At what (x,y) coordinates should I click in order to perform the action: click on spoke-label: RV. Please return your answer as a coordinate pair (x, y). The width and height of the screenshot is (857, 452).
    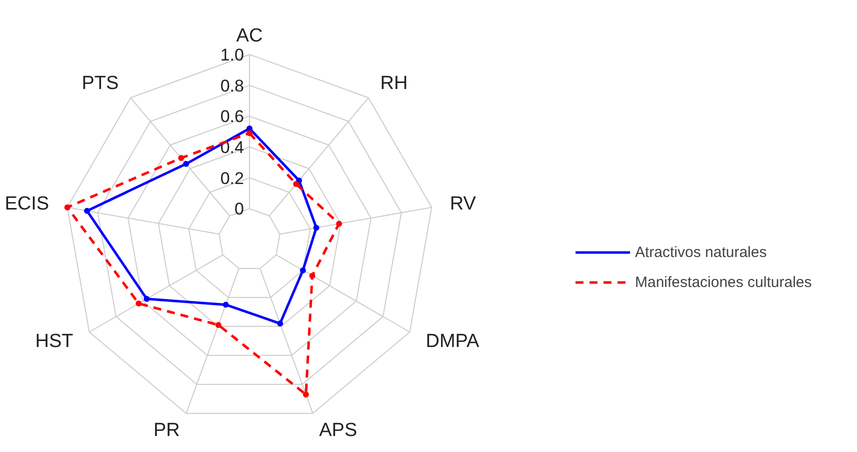
    Looking at the image, I should click on (463, 204).